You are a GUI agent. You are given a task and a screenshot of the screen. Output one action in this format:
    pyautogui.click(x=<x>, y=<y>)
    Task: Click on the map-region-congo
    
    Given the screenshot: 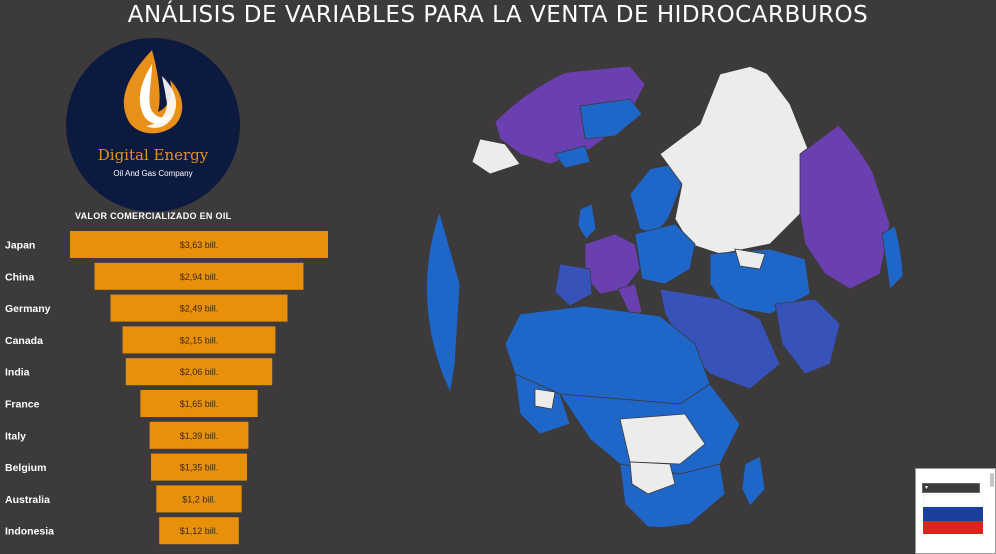 What is the action you would take?
    pyautogui.click(x=662, y=439)
    